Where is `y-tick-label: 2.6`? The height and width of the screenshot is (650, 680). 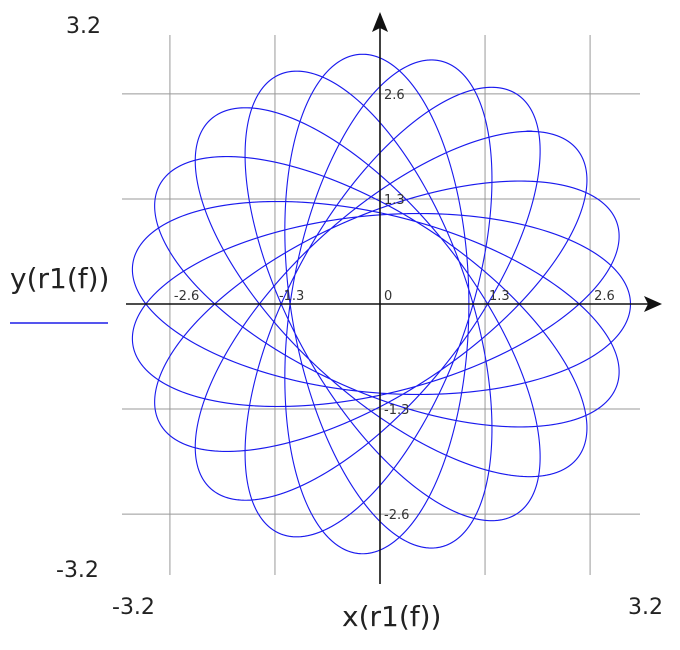 y-tick-label: 2.6 is located at coordinates (394, 95).